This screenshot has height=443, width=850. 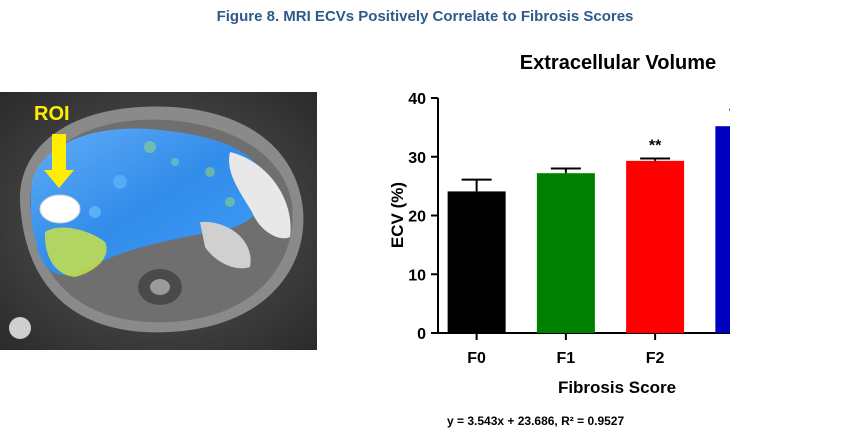 I want to click on bar-f1, so click(x=565, y=253).